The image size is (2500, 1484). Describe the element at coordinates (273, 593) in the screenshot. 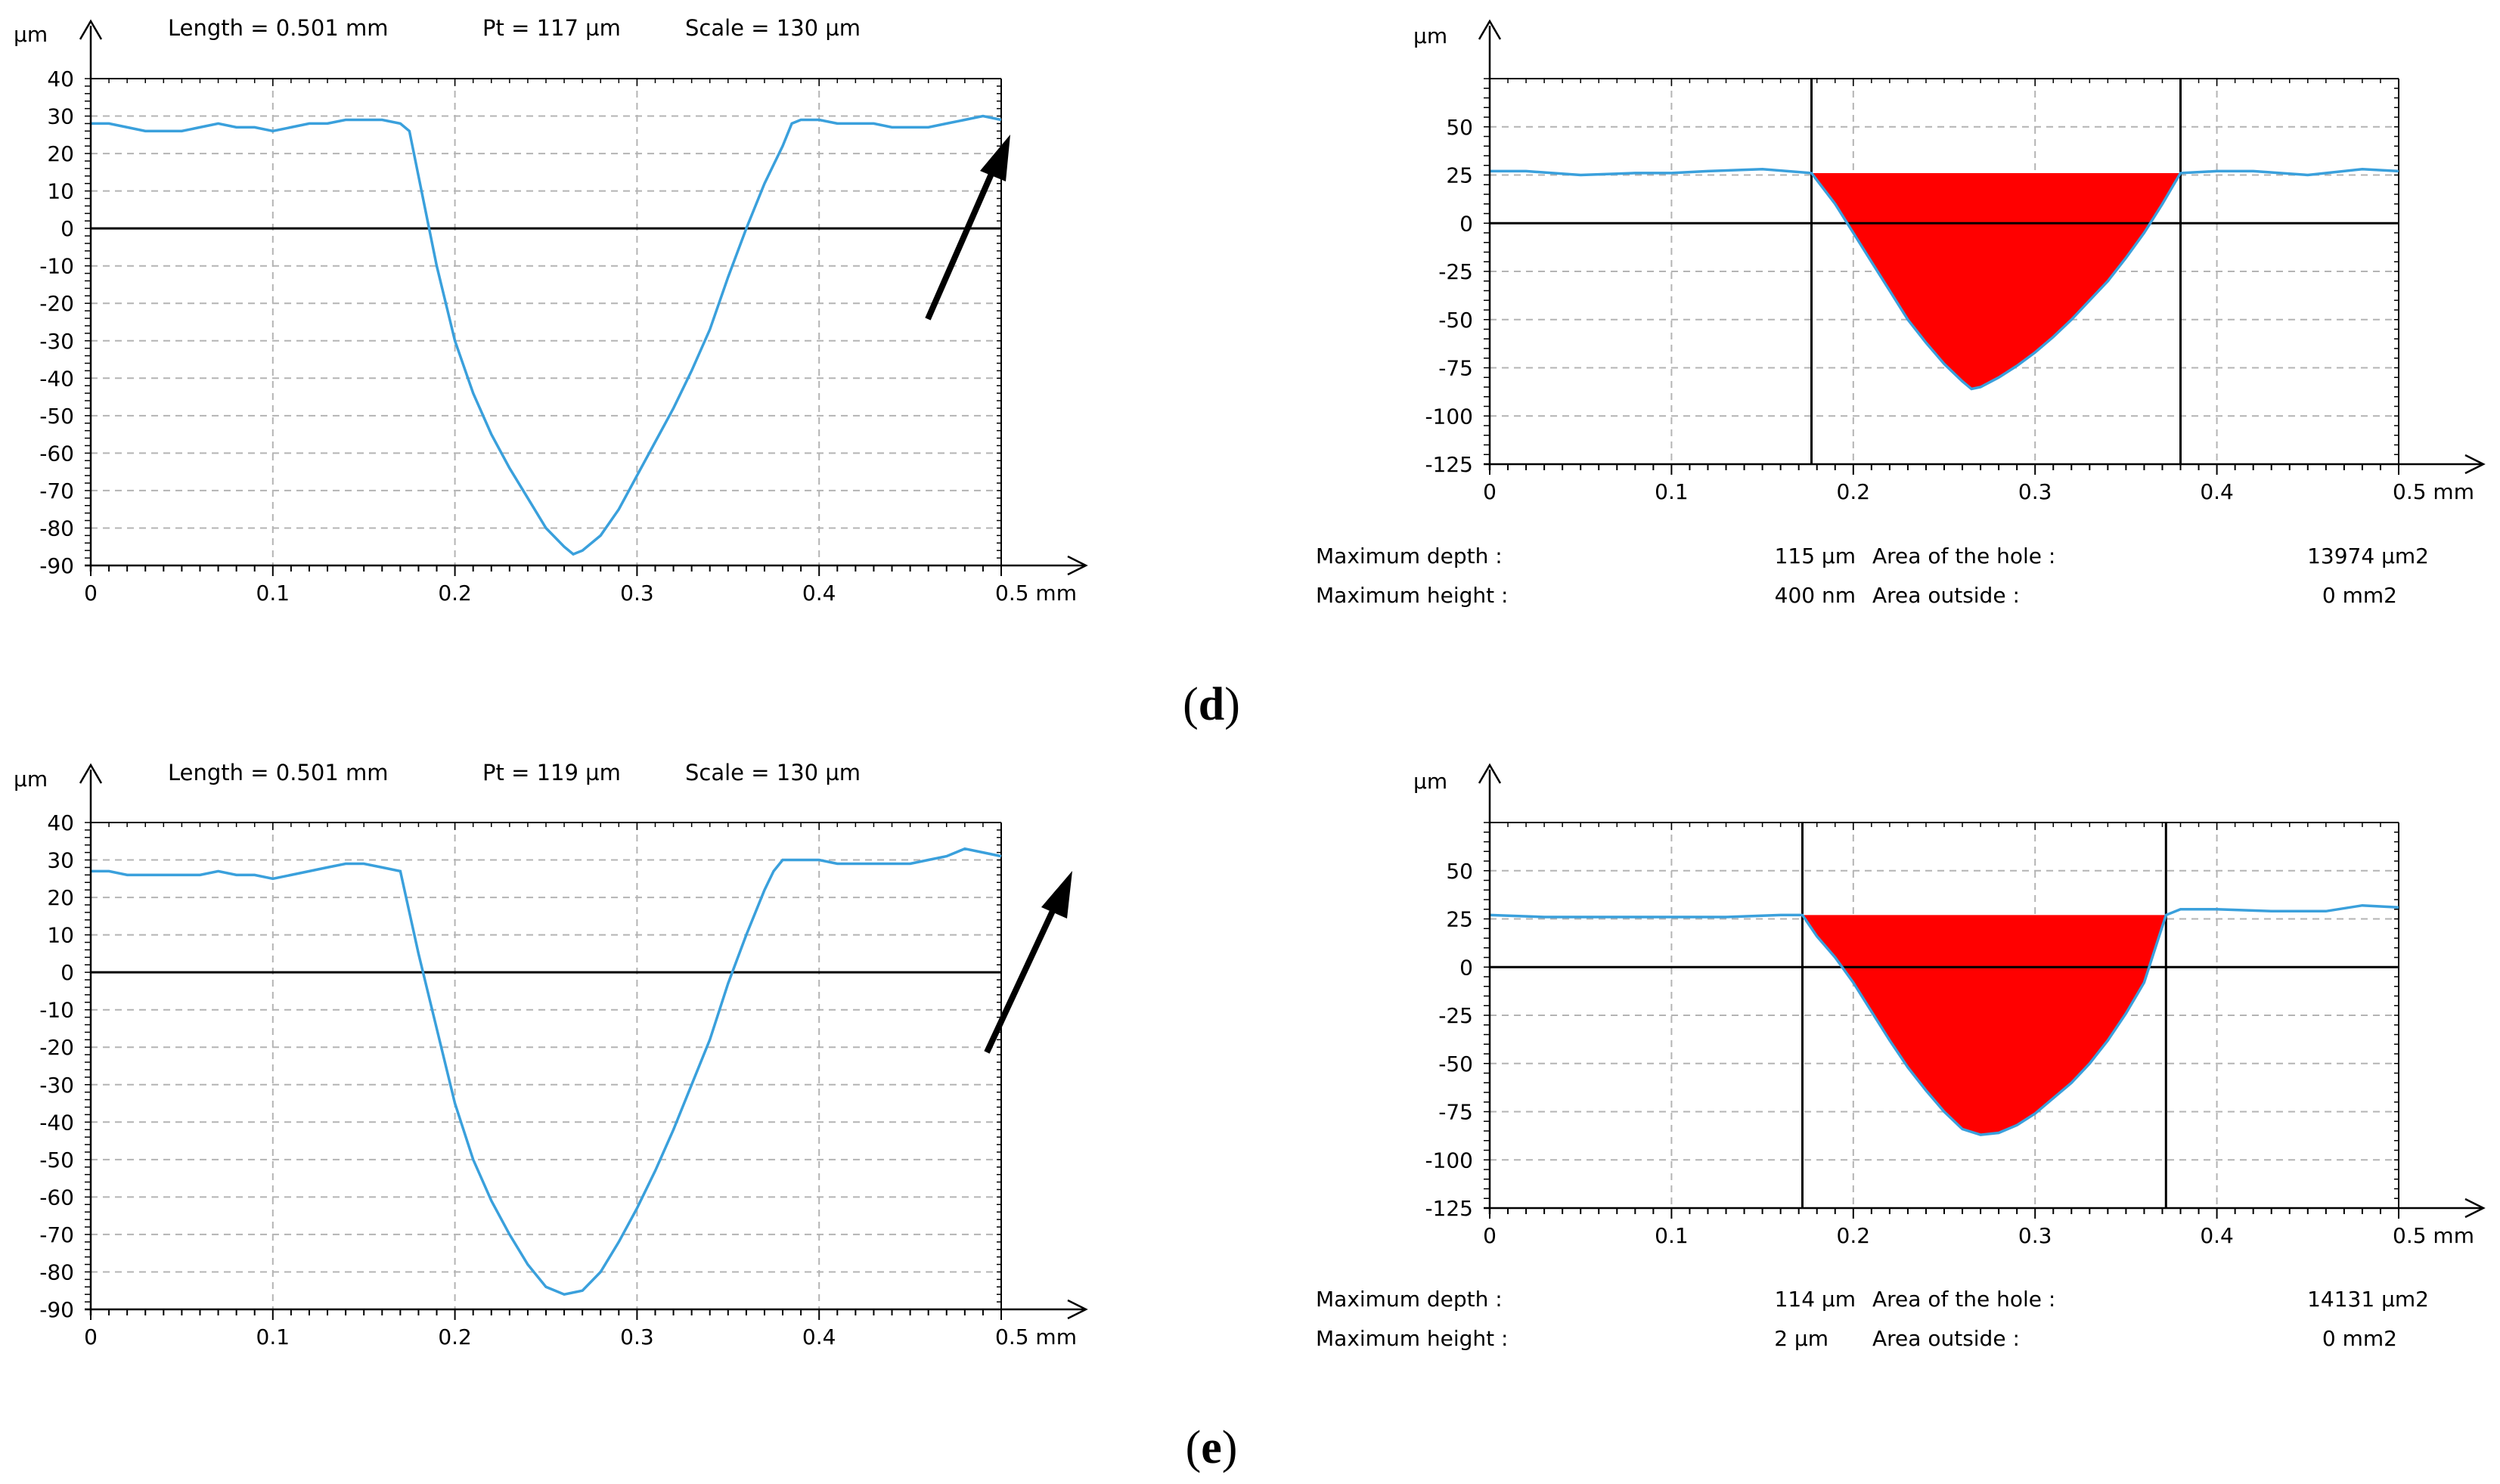

I see `d-left-xtick-label: 0.1` at that location.